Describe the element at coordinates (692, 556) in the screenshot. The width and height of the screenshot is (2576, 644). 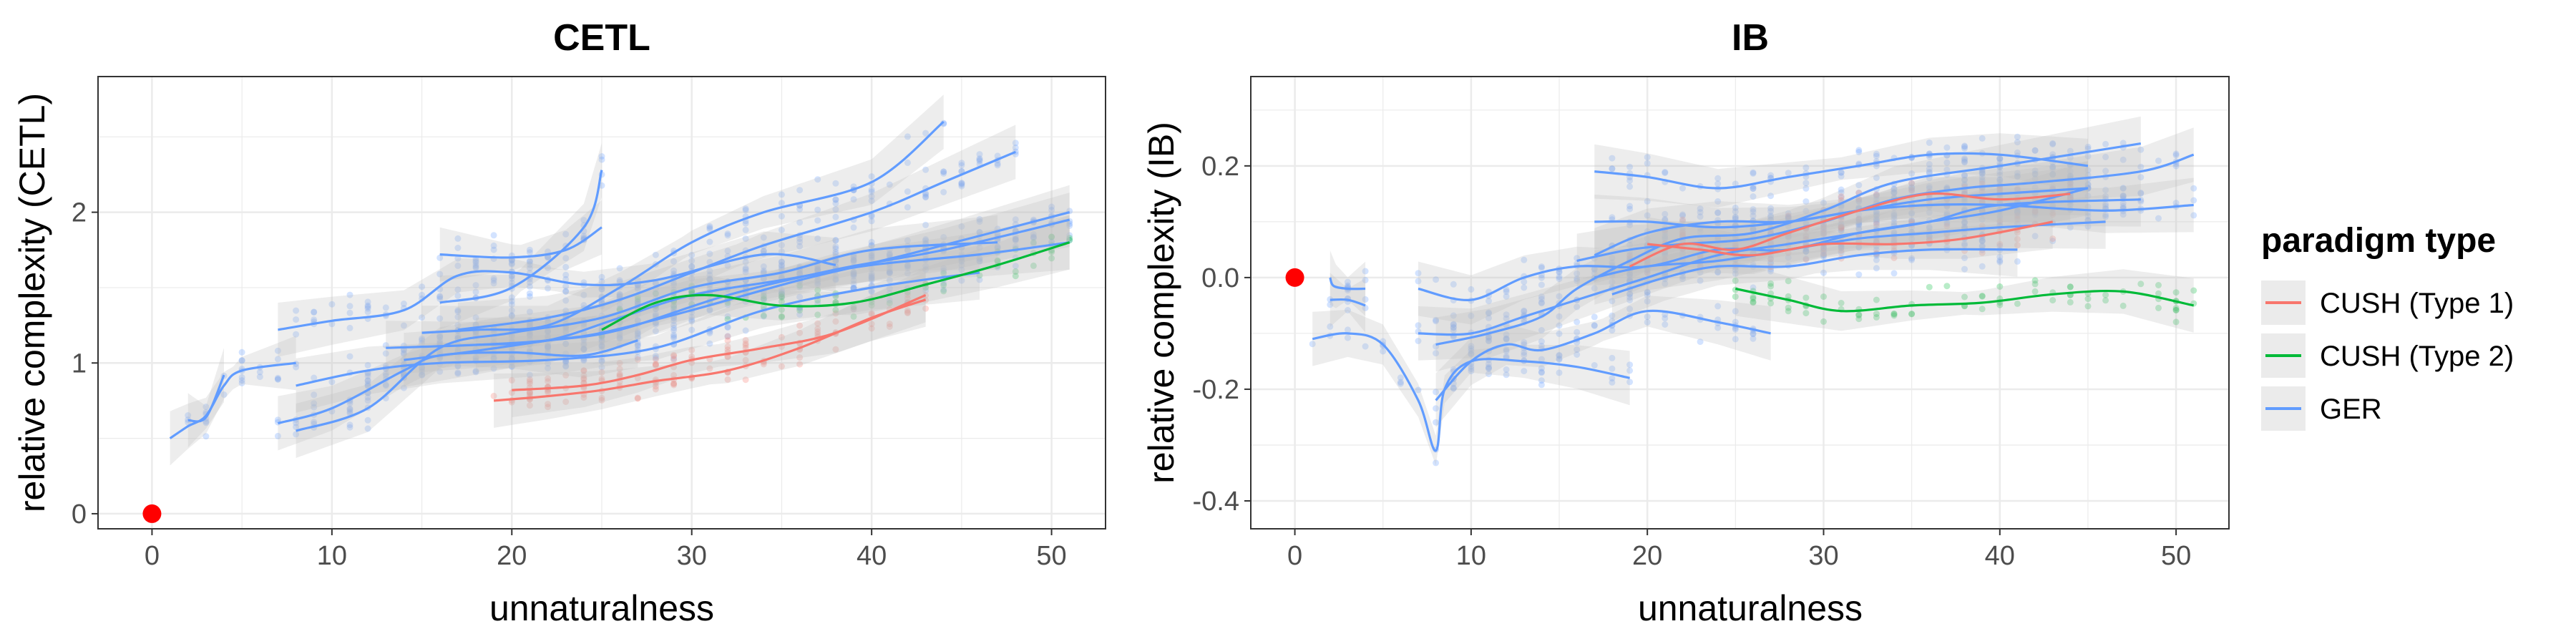
I see `cetl-x-tick-label: 30` at that location.